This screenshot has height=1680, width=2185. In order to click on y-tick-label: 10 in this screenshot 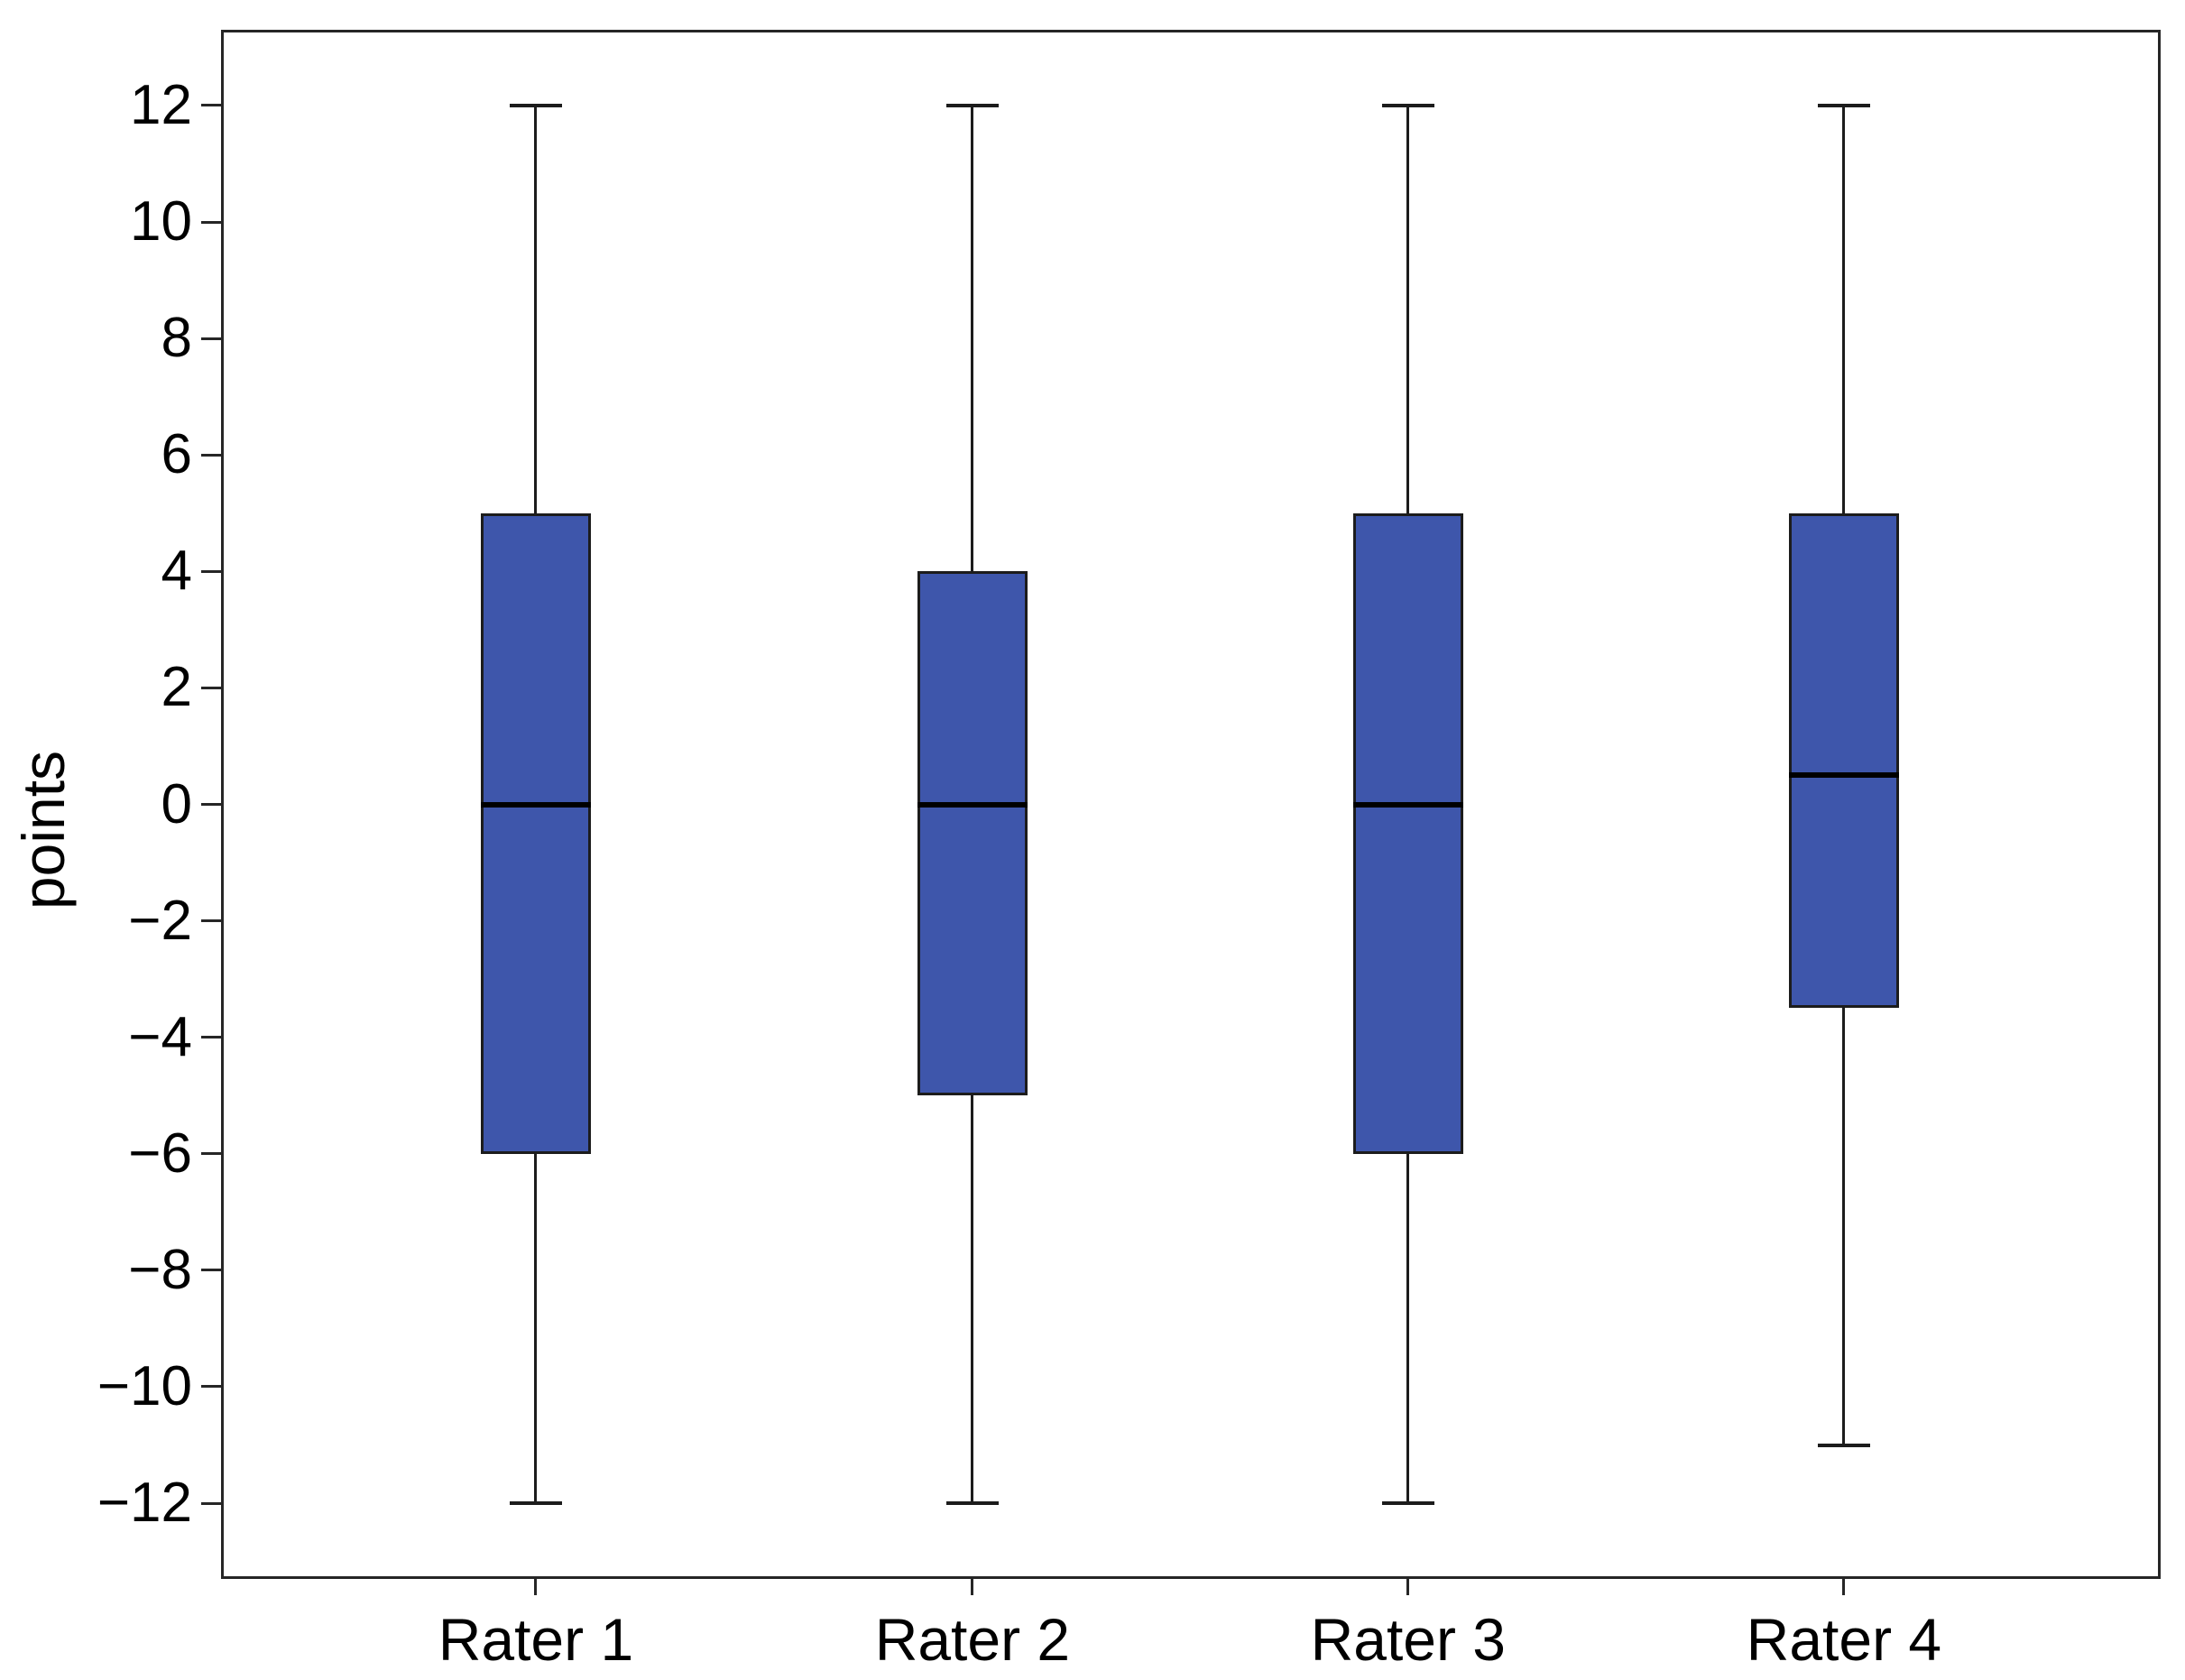, I will do `click(161, 221)`.